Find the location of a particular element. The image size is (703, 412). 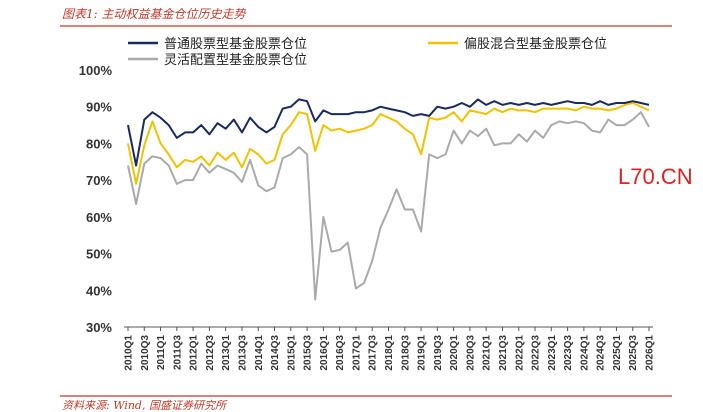

y-tick-label: 70% is located at coordinates (99, 180).